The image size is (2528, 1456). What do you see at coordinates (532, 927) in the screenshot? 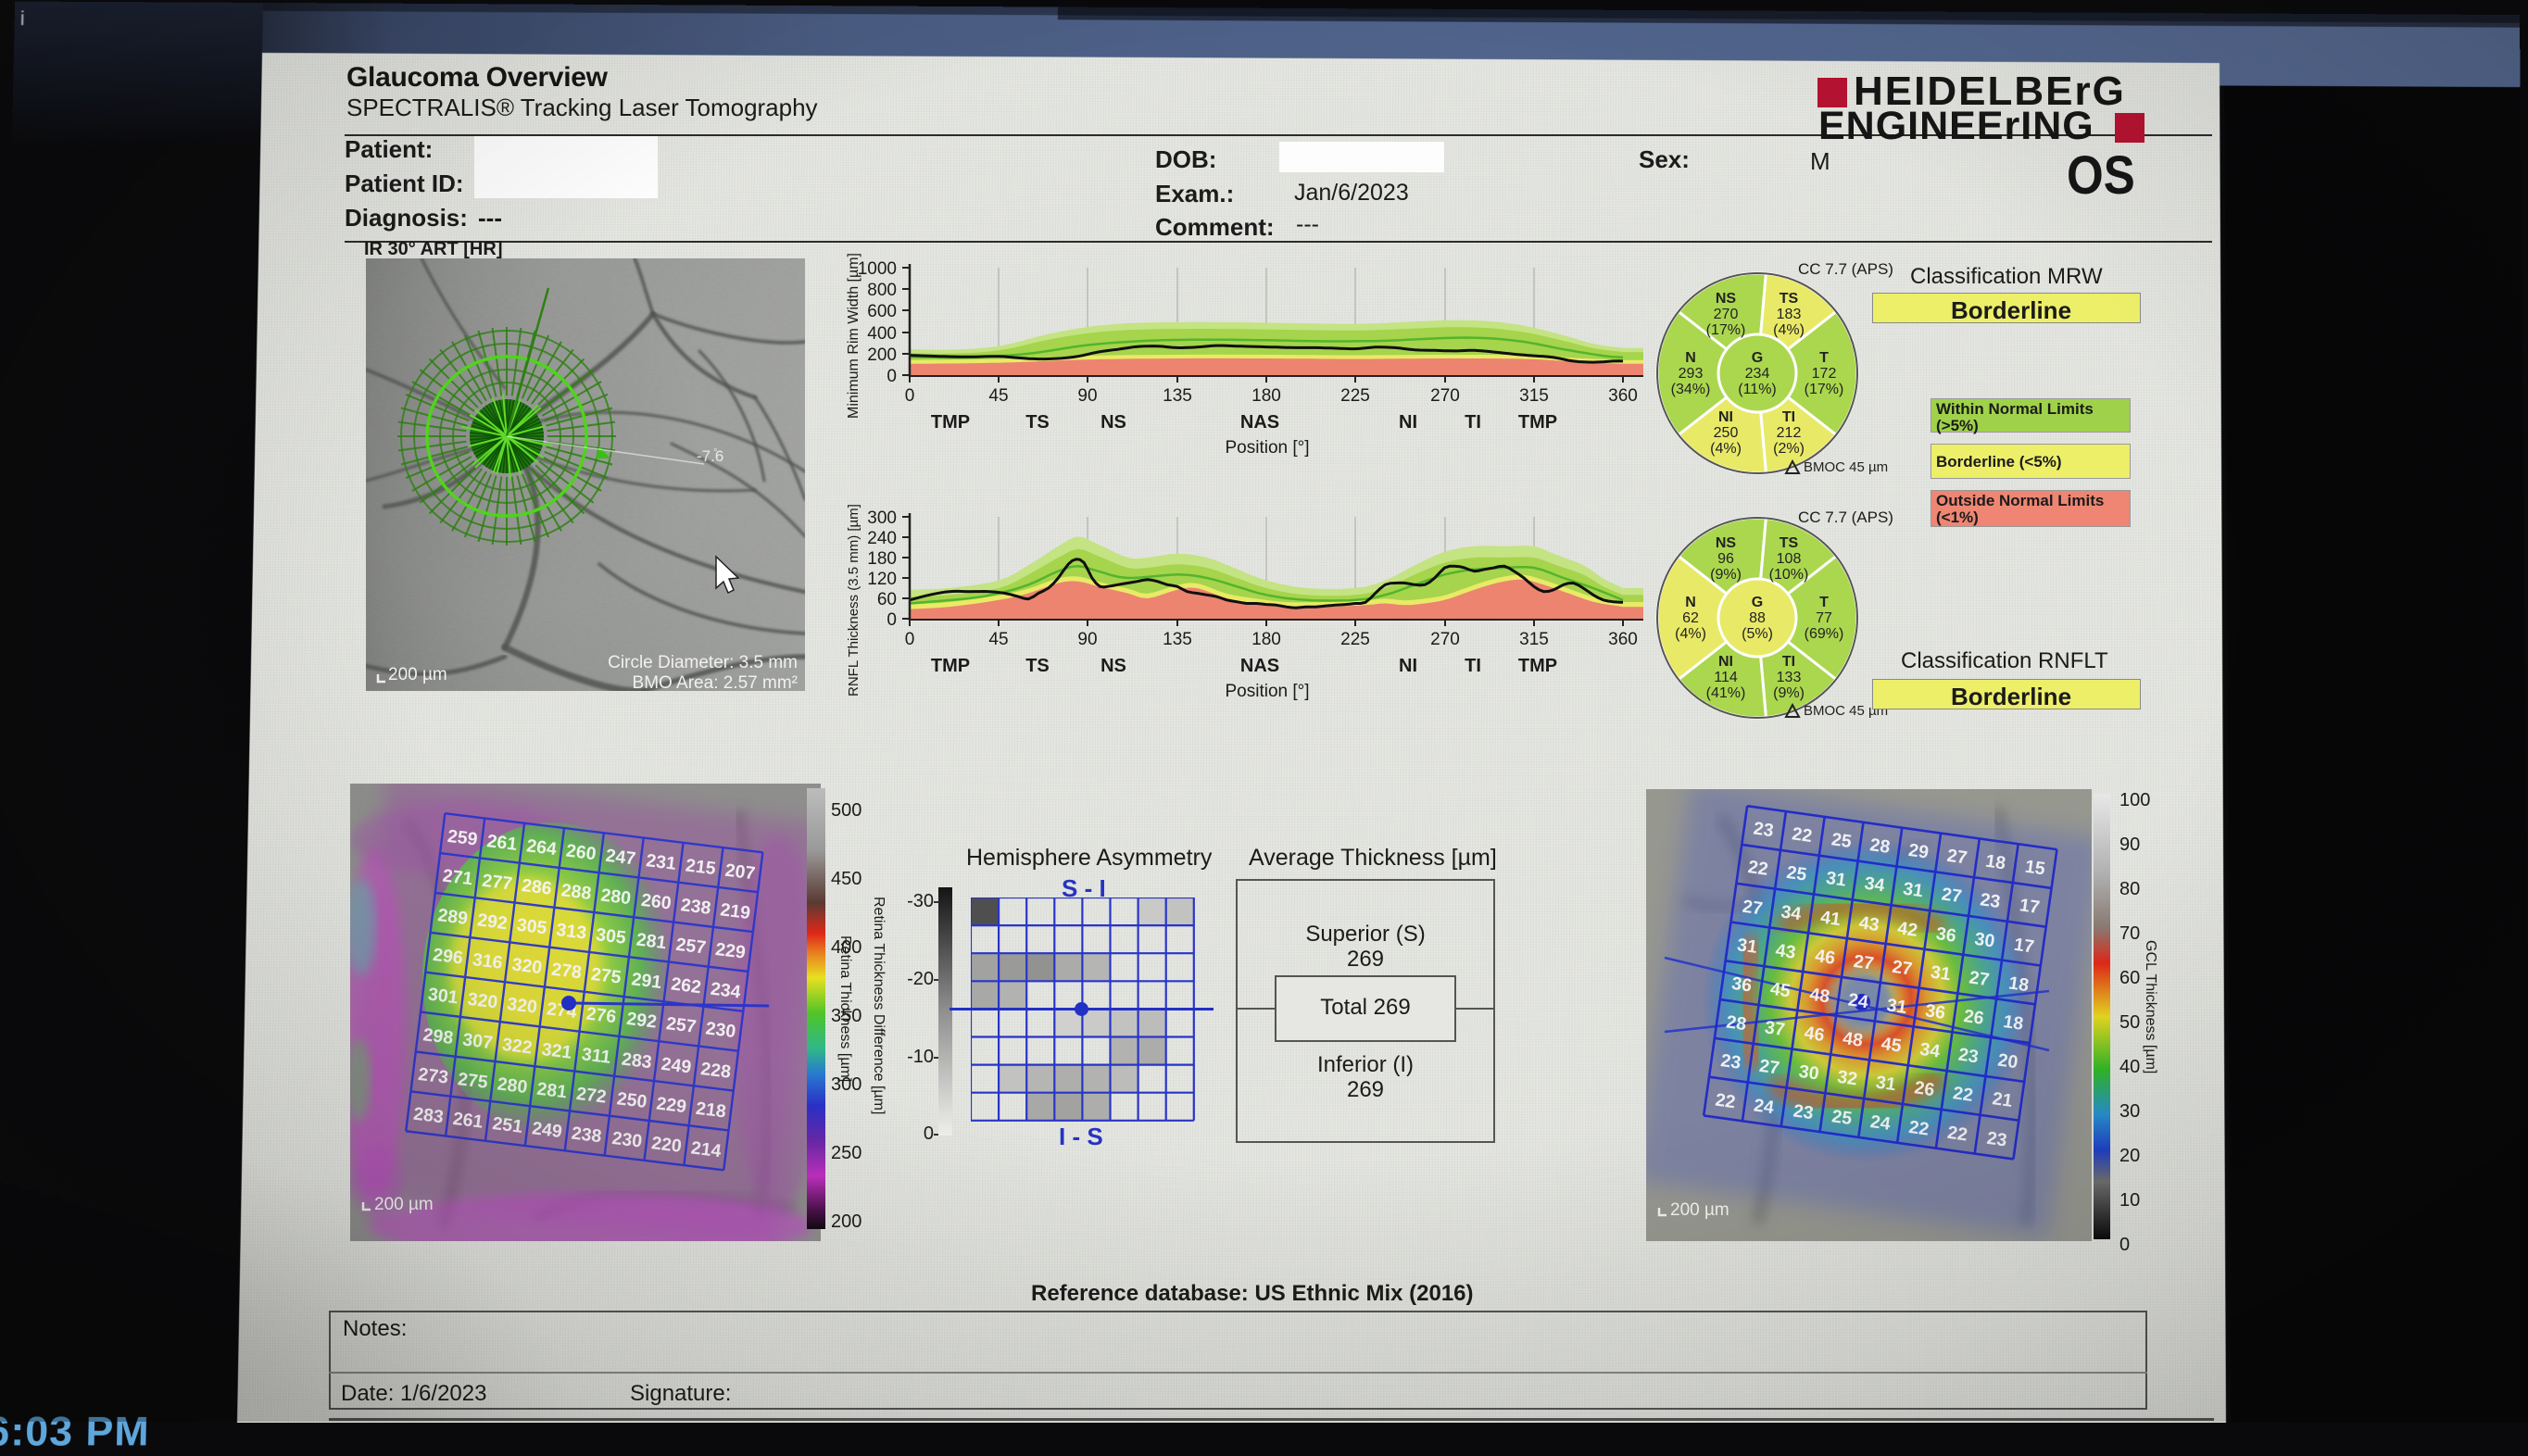
I see `svg-text: 305` at bounding box center [532, 927].